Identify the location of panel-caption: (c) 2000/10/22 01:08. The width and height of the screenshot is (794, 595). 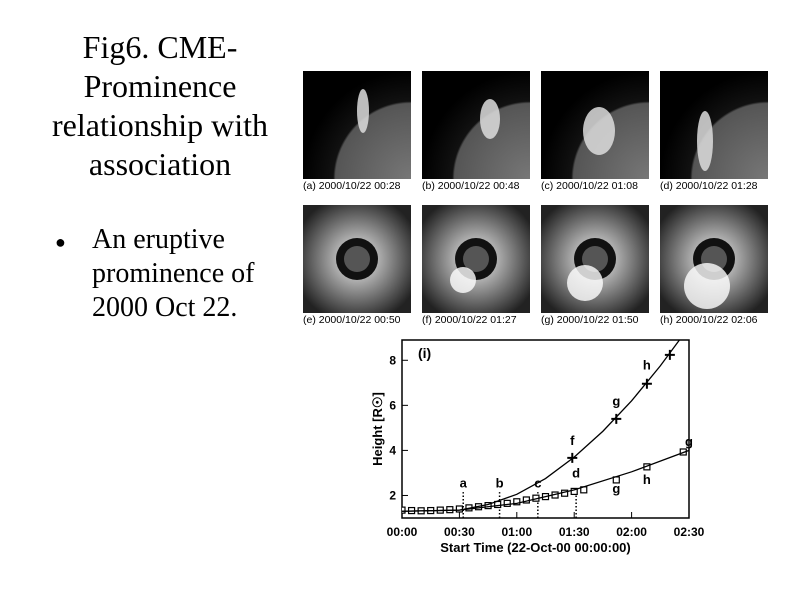
(589, 186).